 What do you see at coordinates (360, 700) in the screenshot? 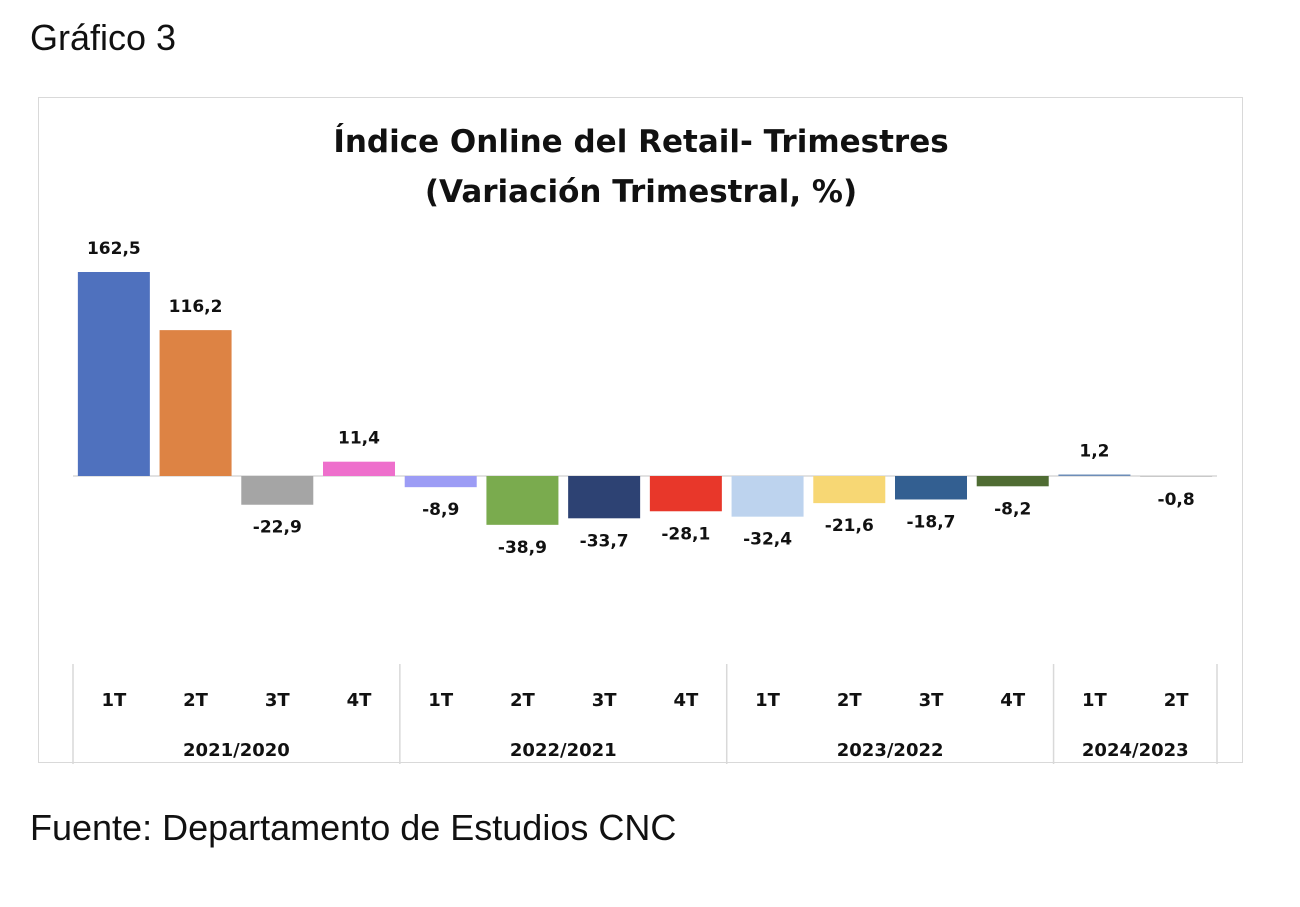
I see `tick-label-4: 4T` at bounding box center [360, 700].